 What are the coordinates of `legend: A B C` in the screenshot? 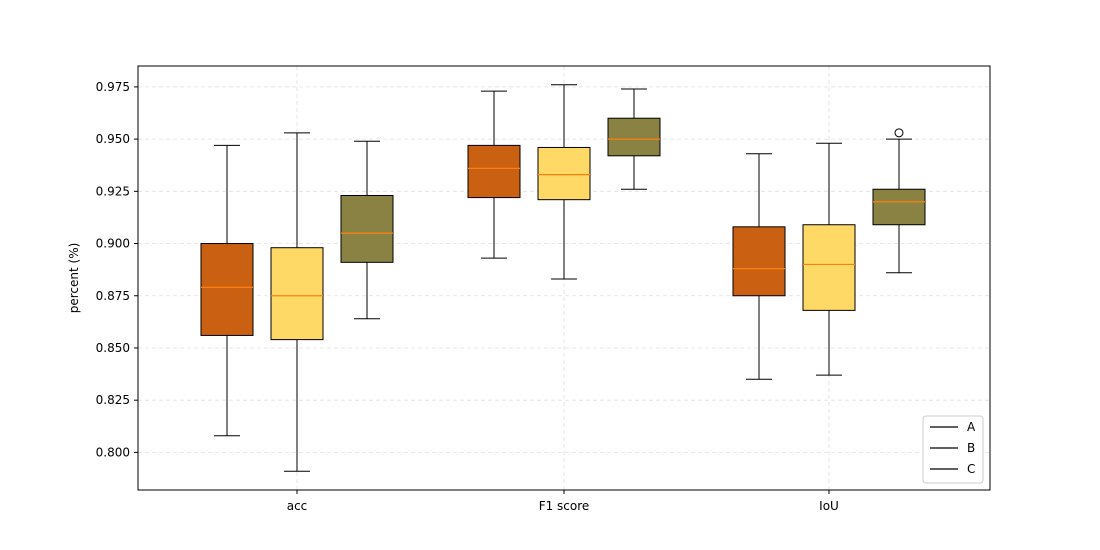 It's located at (953, 449).